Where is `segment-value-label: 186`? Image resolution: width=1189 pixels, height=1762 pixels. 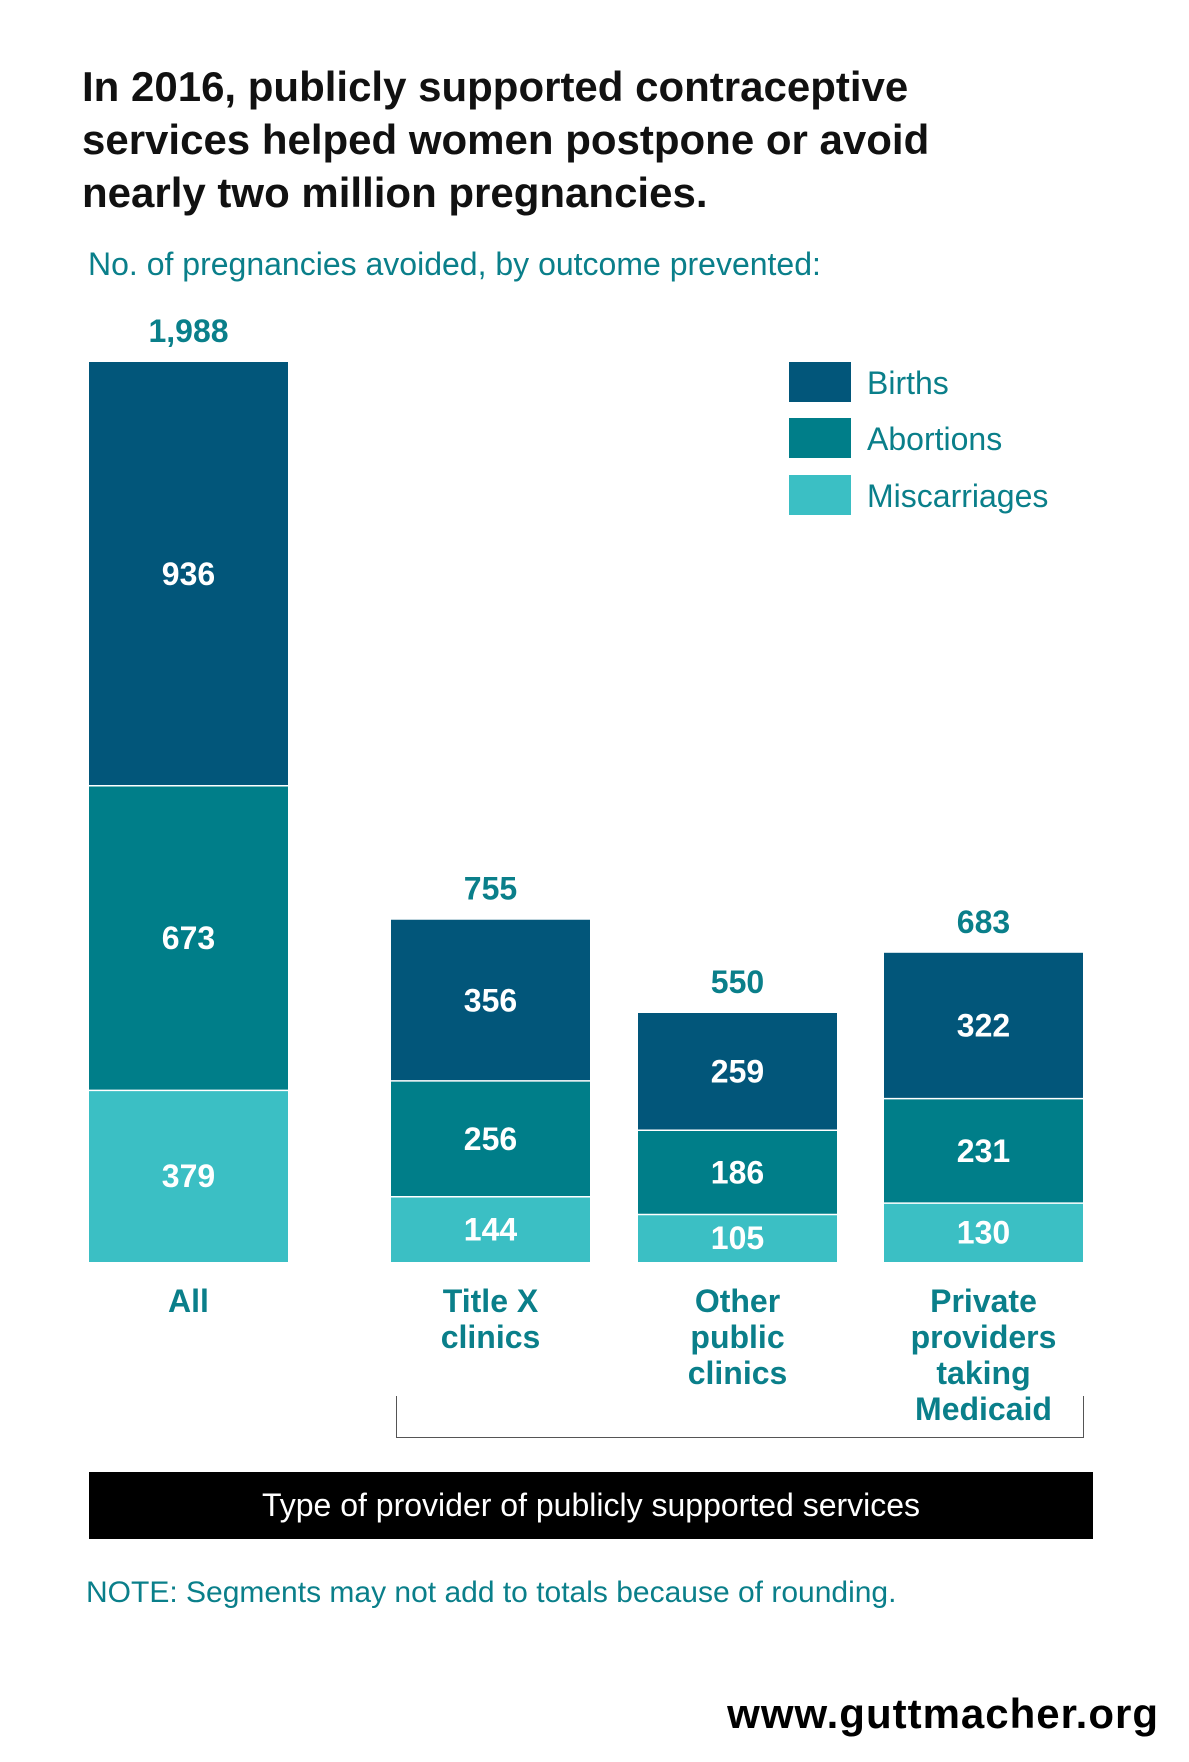
segment-value-label: 186 is located at coordinates (737, 1172).